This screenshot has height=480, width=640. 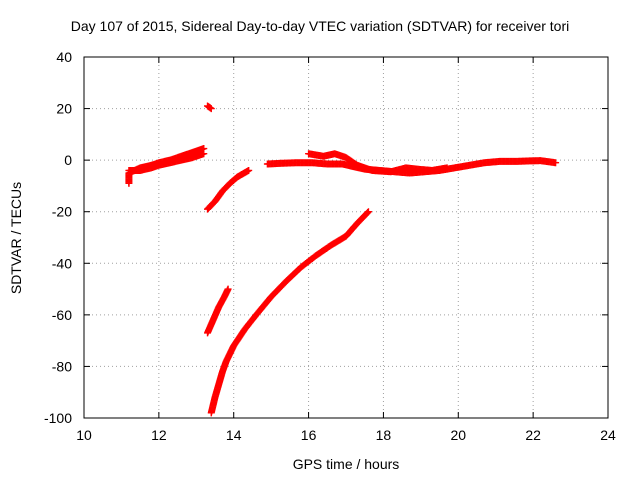 I want to click on y-tick-label: 20, so click(x=64, y=109).